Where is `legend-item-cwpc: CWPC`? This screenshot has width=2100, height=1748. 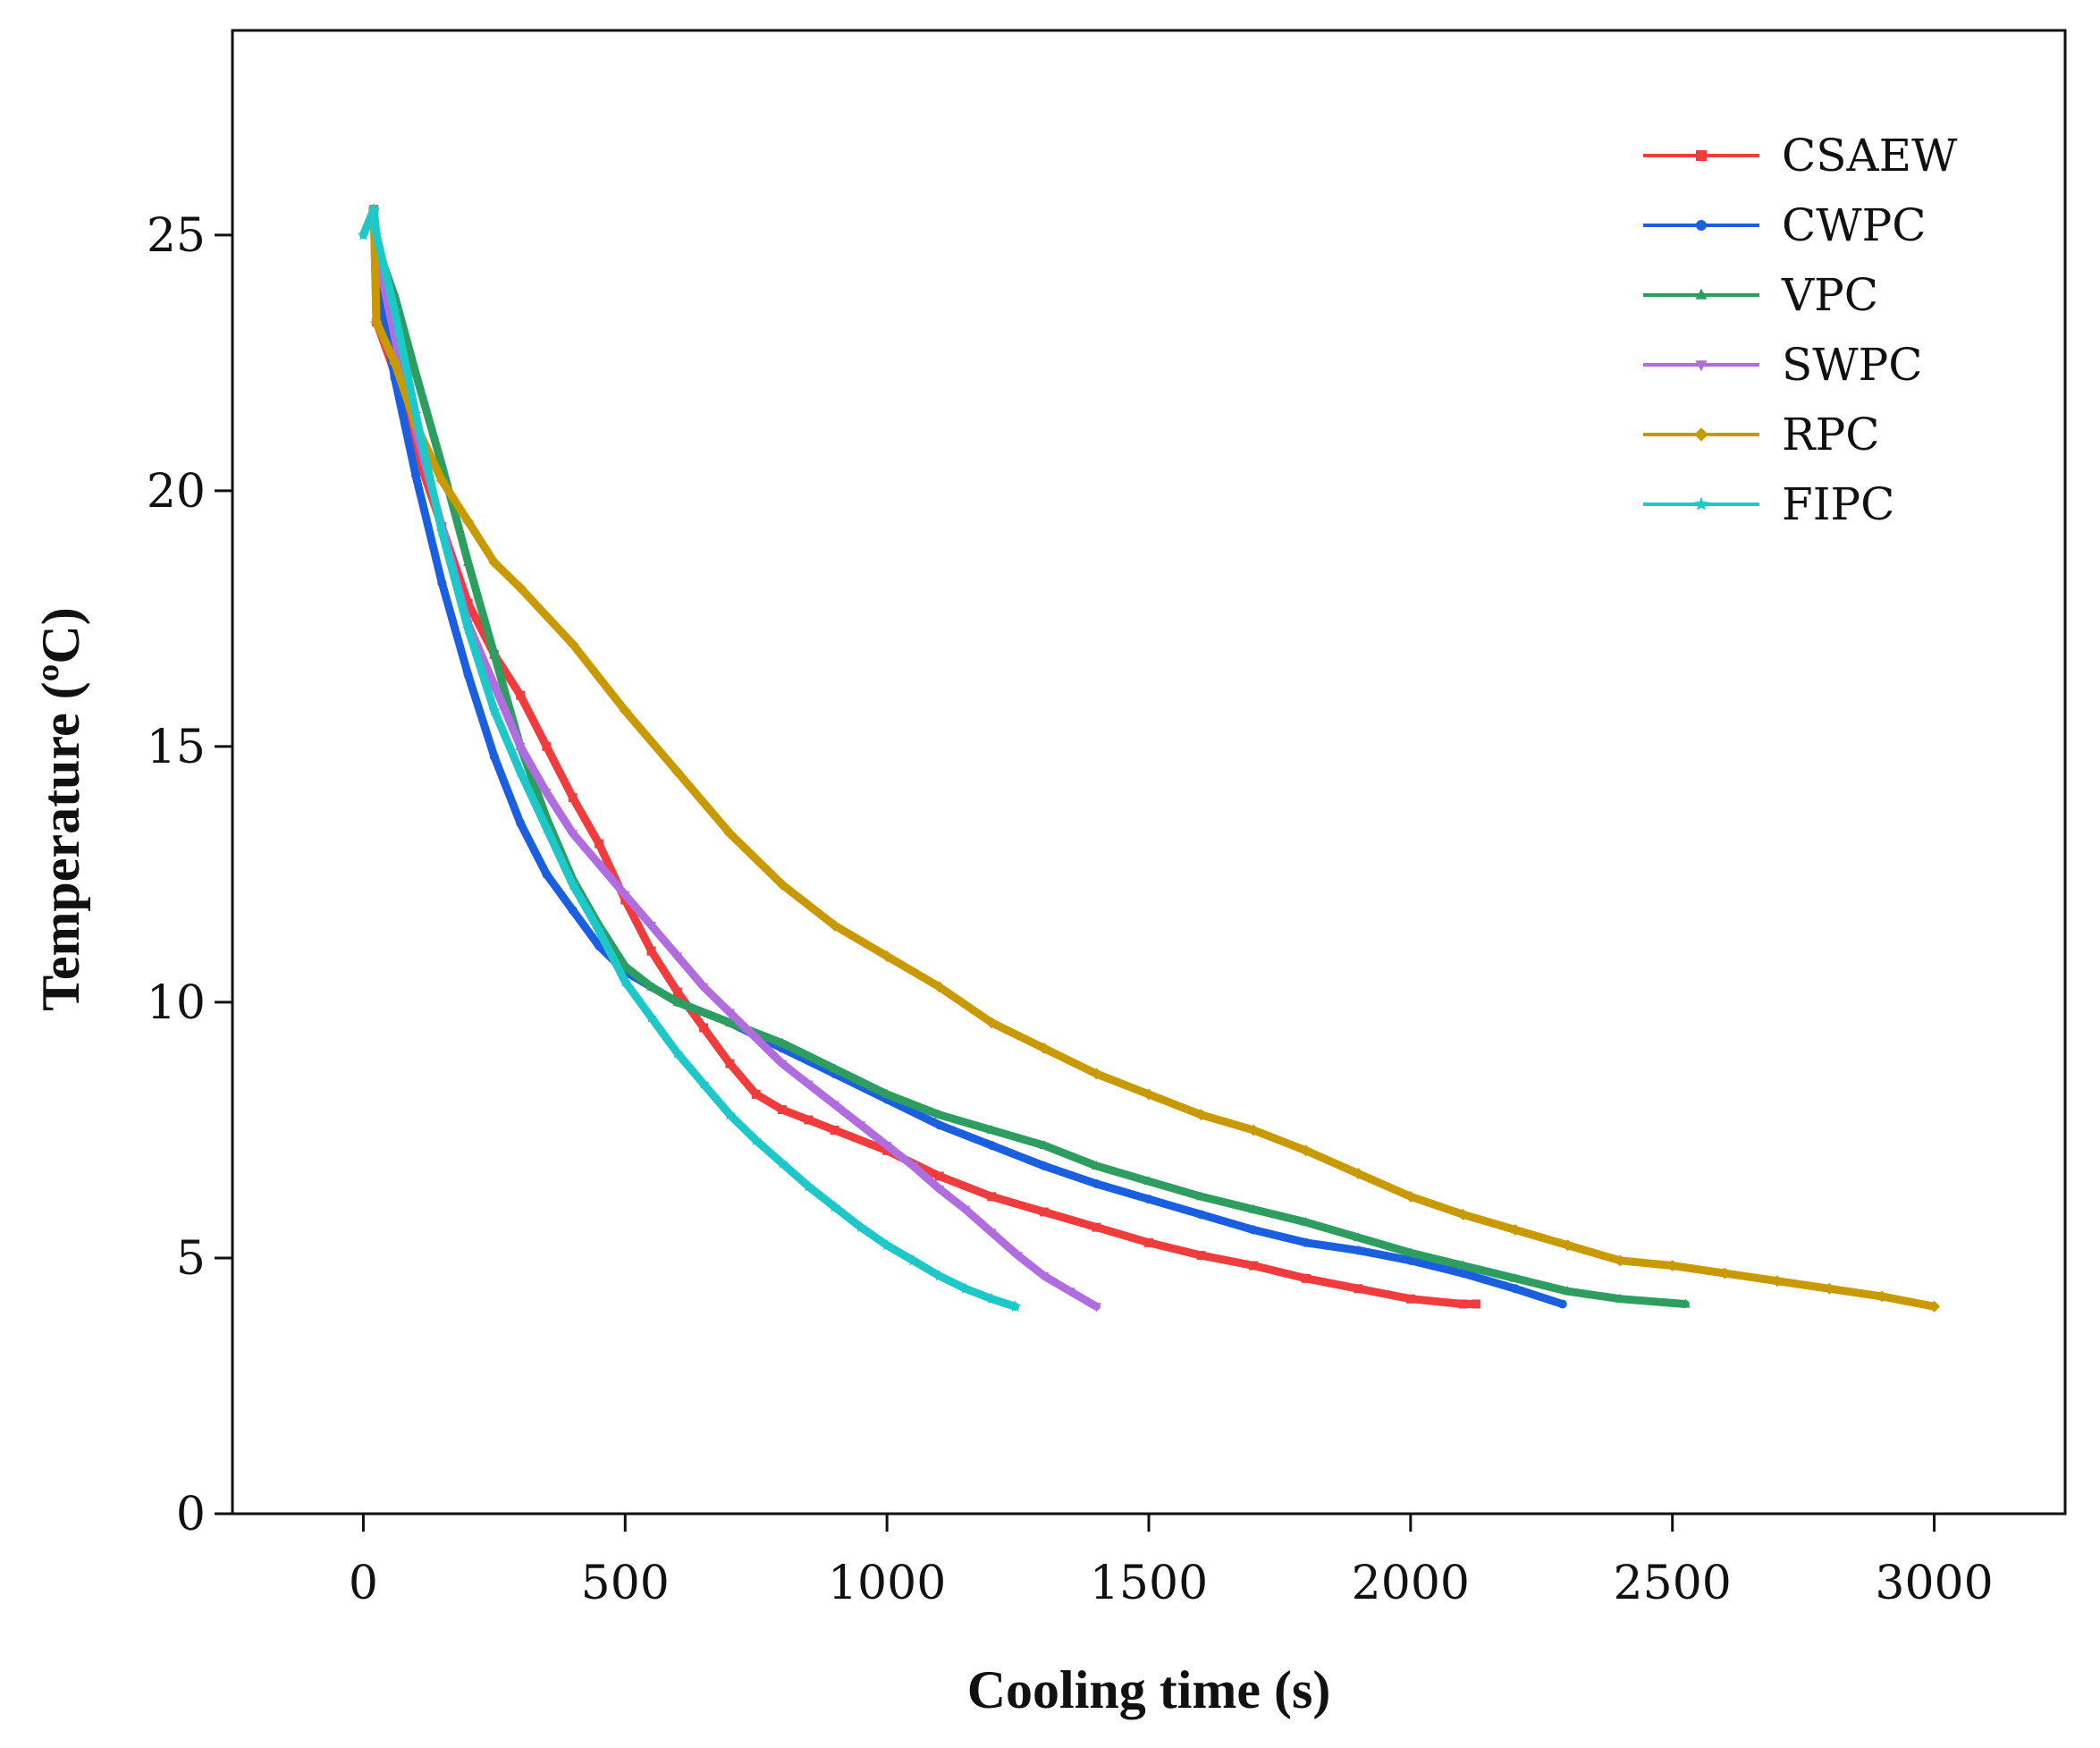
legend-item-cwpc: CWPC is located at coordinates (1785, 225).